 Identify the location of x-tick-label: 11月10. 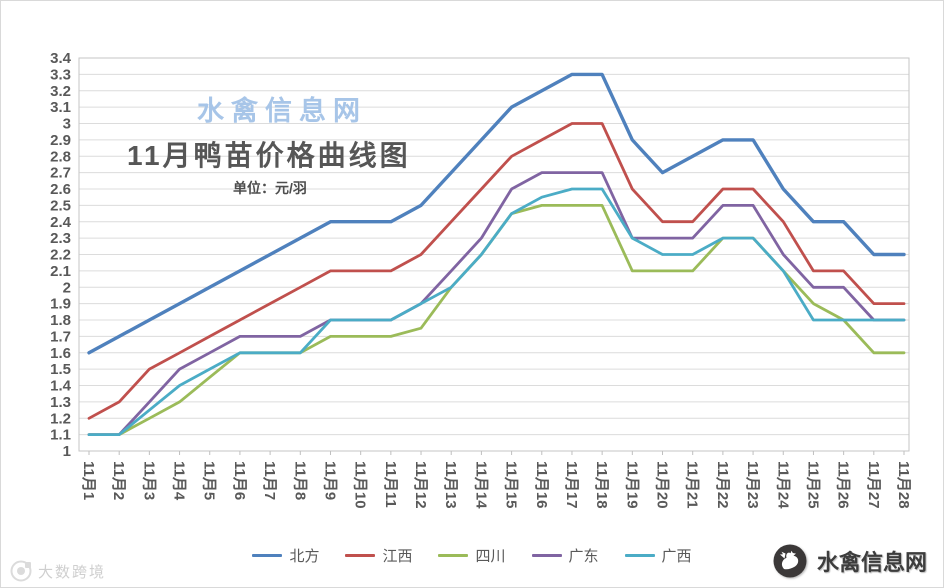
(360, 485).